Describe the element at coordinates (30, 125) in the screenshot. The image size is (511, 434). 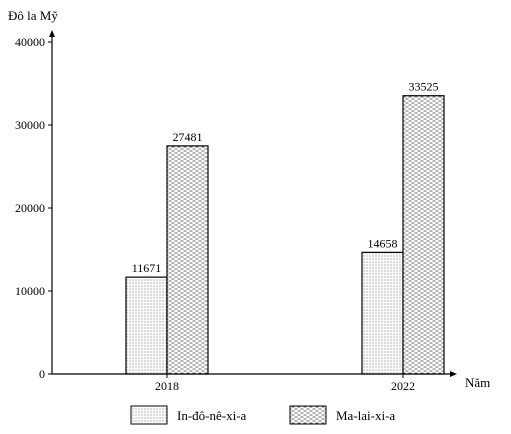
I see `y-tick-label-30000: 30000` at that location.